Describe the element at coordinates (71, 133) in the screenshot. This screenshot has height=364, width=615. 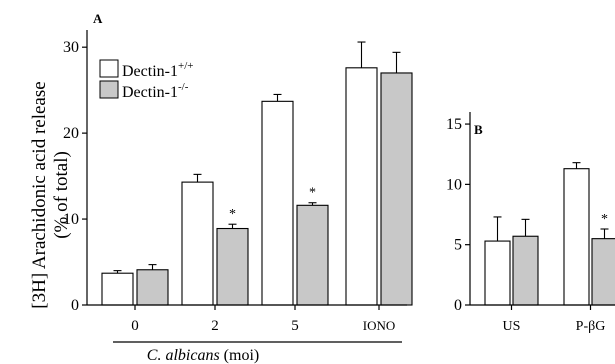
I see `panel-a-y-tick-label: 20` at that location.